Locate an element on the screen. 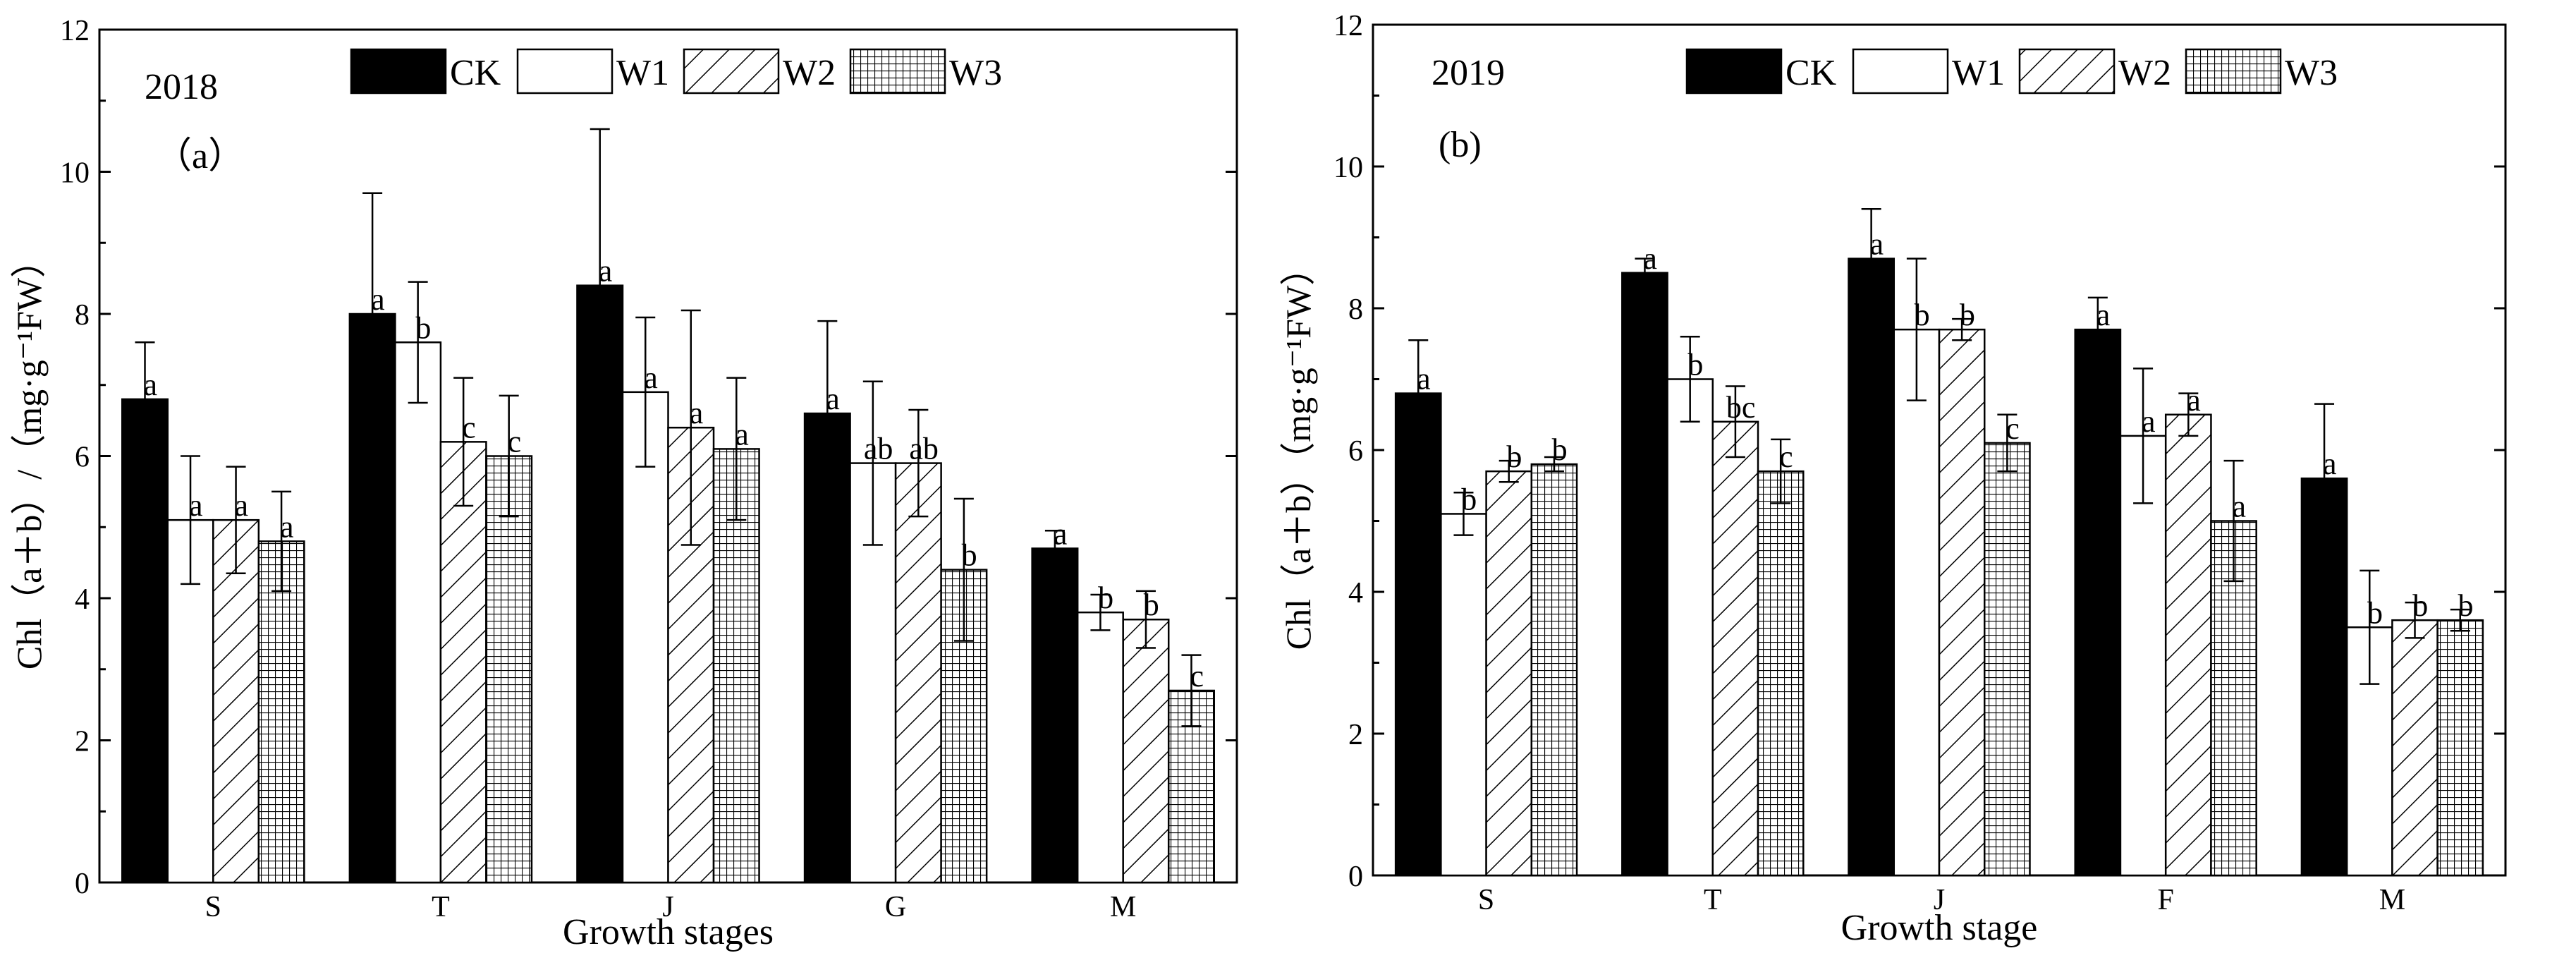  legend-swatch-ck is located at coordinates (399, 71).